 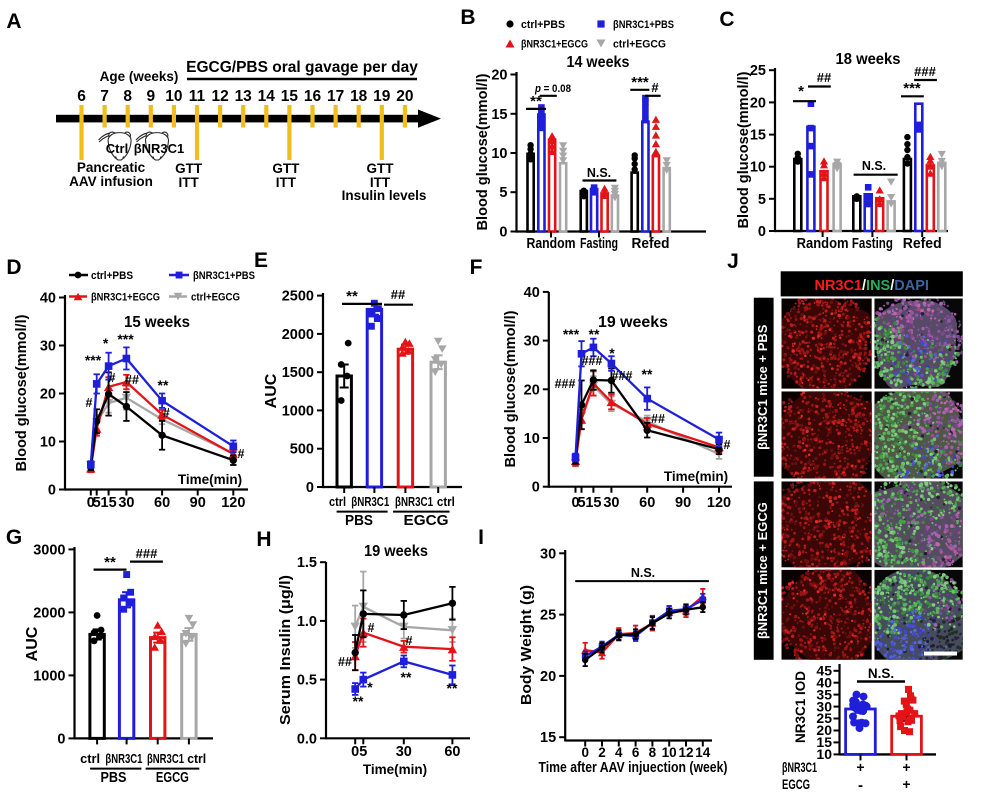 I want to click on svg-text: 15 weeks, so click(x=157, y=322).